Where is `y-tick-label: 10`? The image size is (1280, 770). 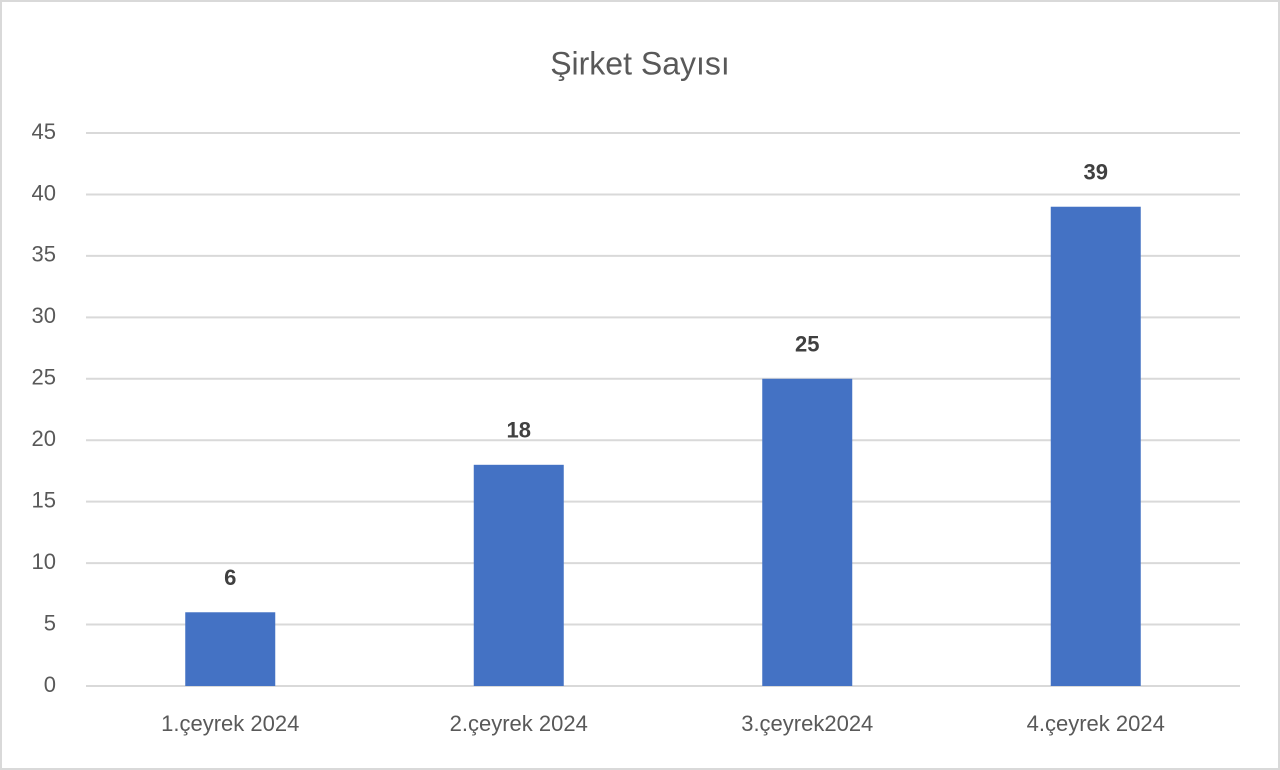
y-tick-label: 10 is located at coordinates (44, 561).